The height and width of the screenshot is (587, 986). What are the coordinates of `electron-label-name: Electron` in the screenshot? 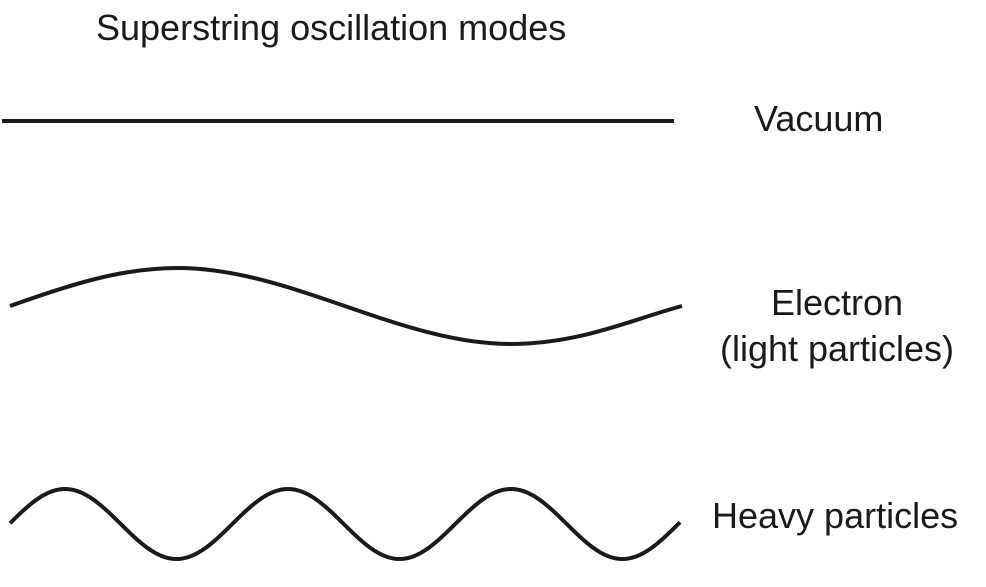 It's located at (837, 302).